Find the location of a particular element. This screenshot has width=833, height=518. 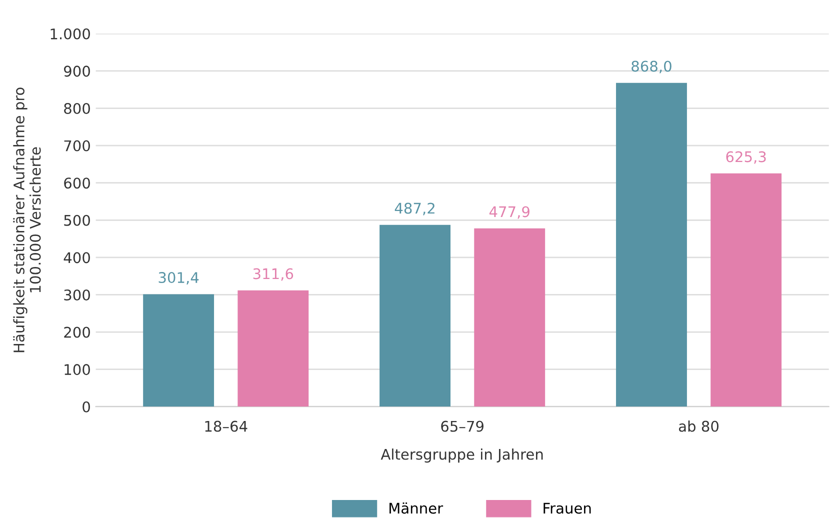

x-tick-label: 65–79 is located at coordinates (462, 426).